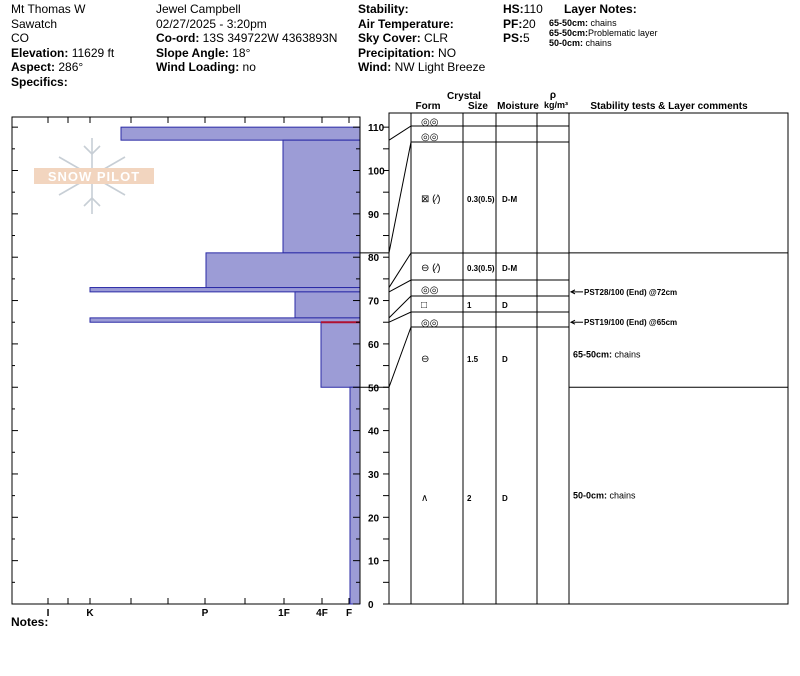 The image size is (800, 676). I want to click on stability-test-label: PST19/100 (End) @65cm, so click(630, 322).